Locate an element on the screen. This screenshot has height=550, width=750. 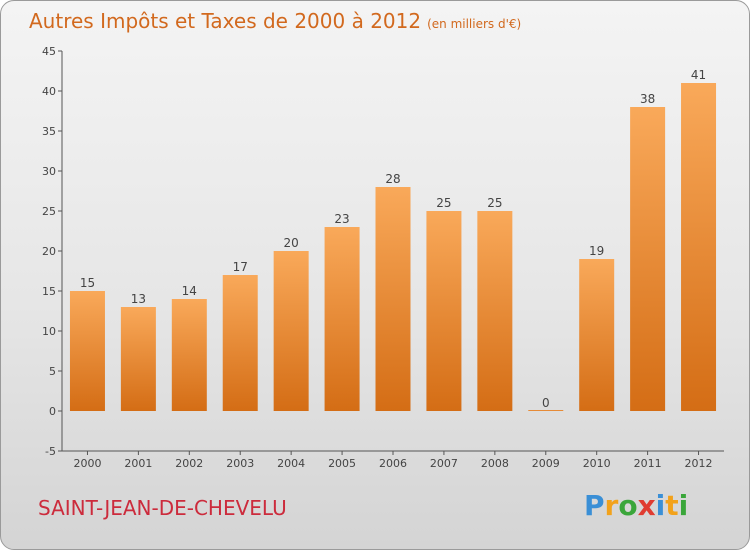
data-label: 28 is located at coordinates (392, 179).